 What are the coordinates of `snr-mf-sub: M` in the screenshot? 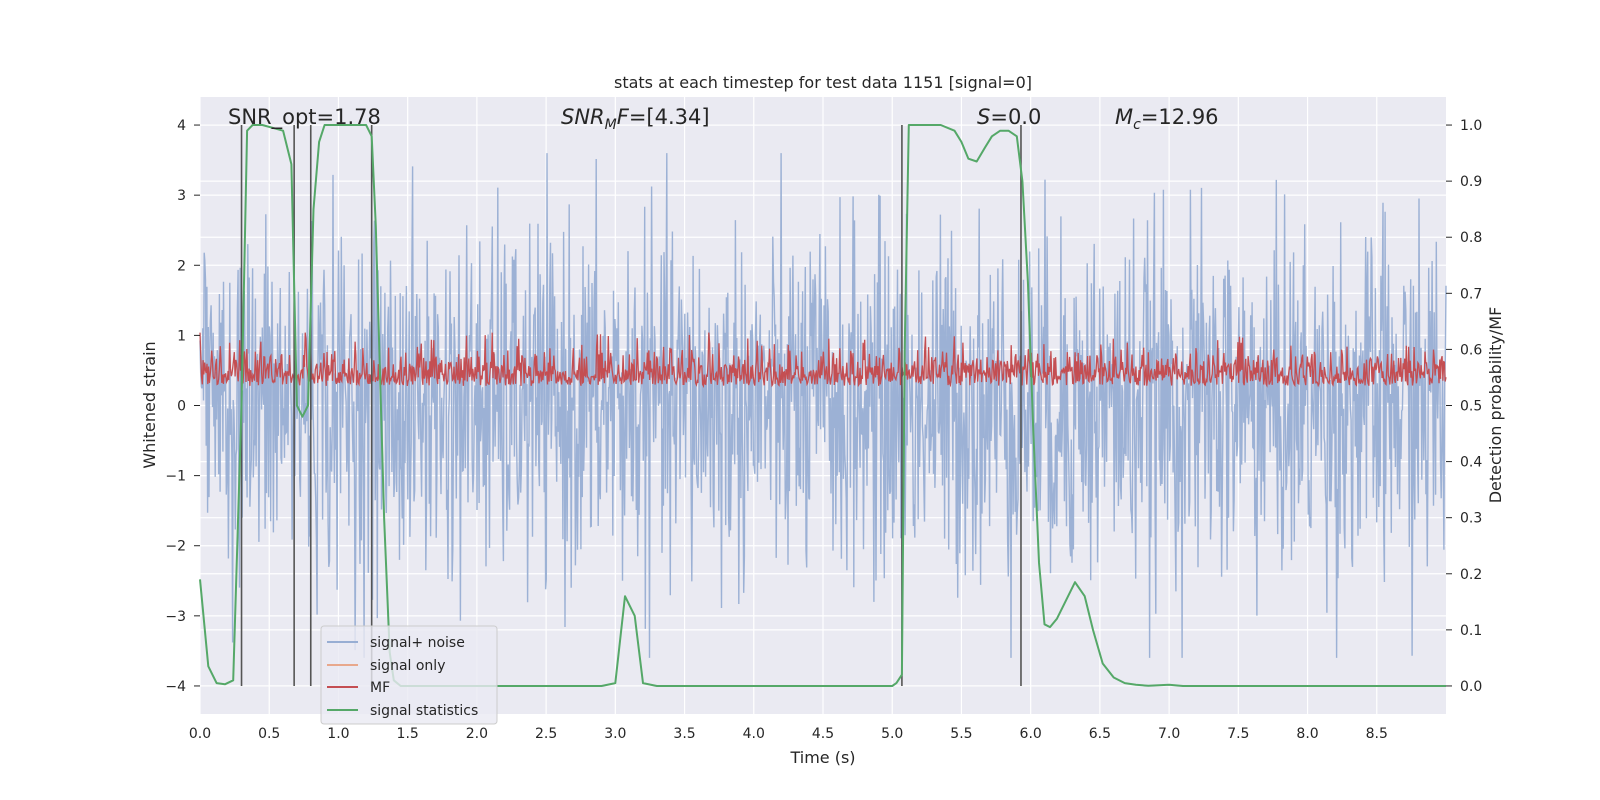 It's located at (611, 125).